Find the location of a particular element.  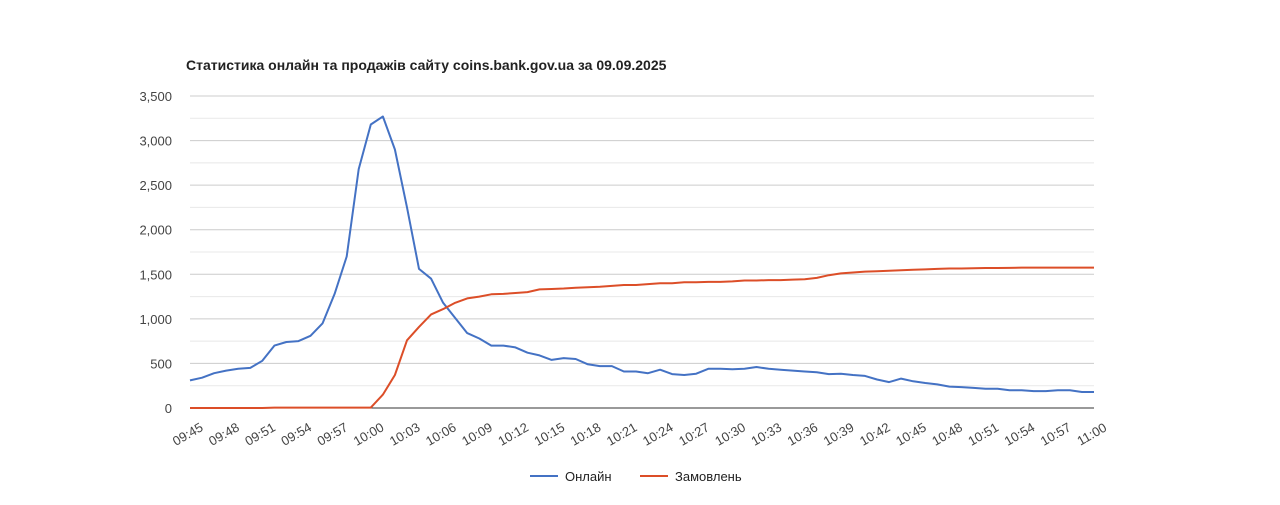

legend-label-online: Онлайн is located at coordinates (588, 476).